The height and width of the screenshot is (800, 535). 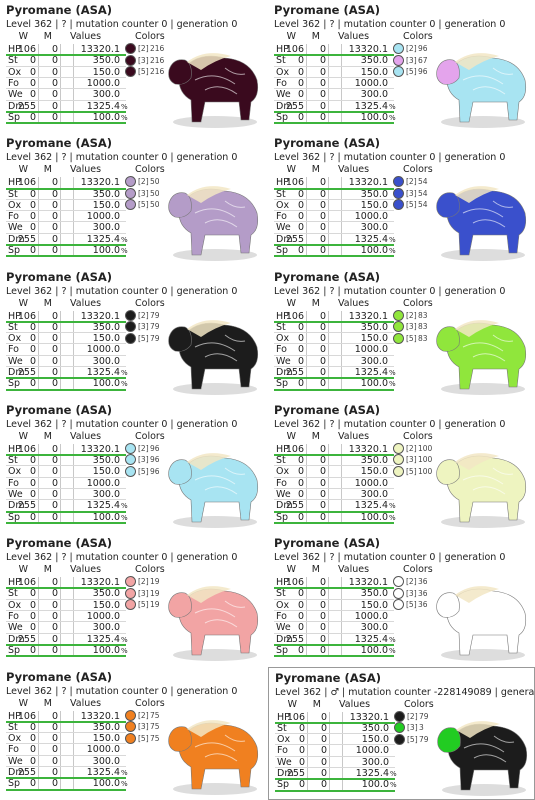 I want to click on creature-image, so click(x=213, y=90).